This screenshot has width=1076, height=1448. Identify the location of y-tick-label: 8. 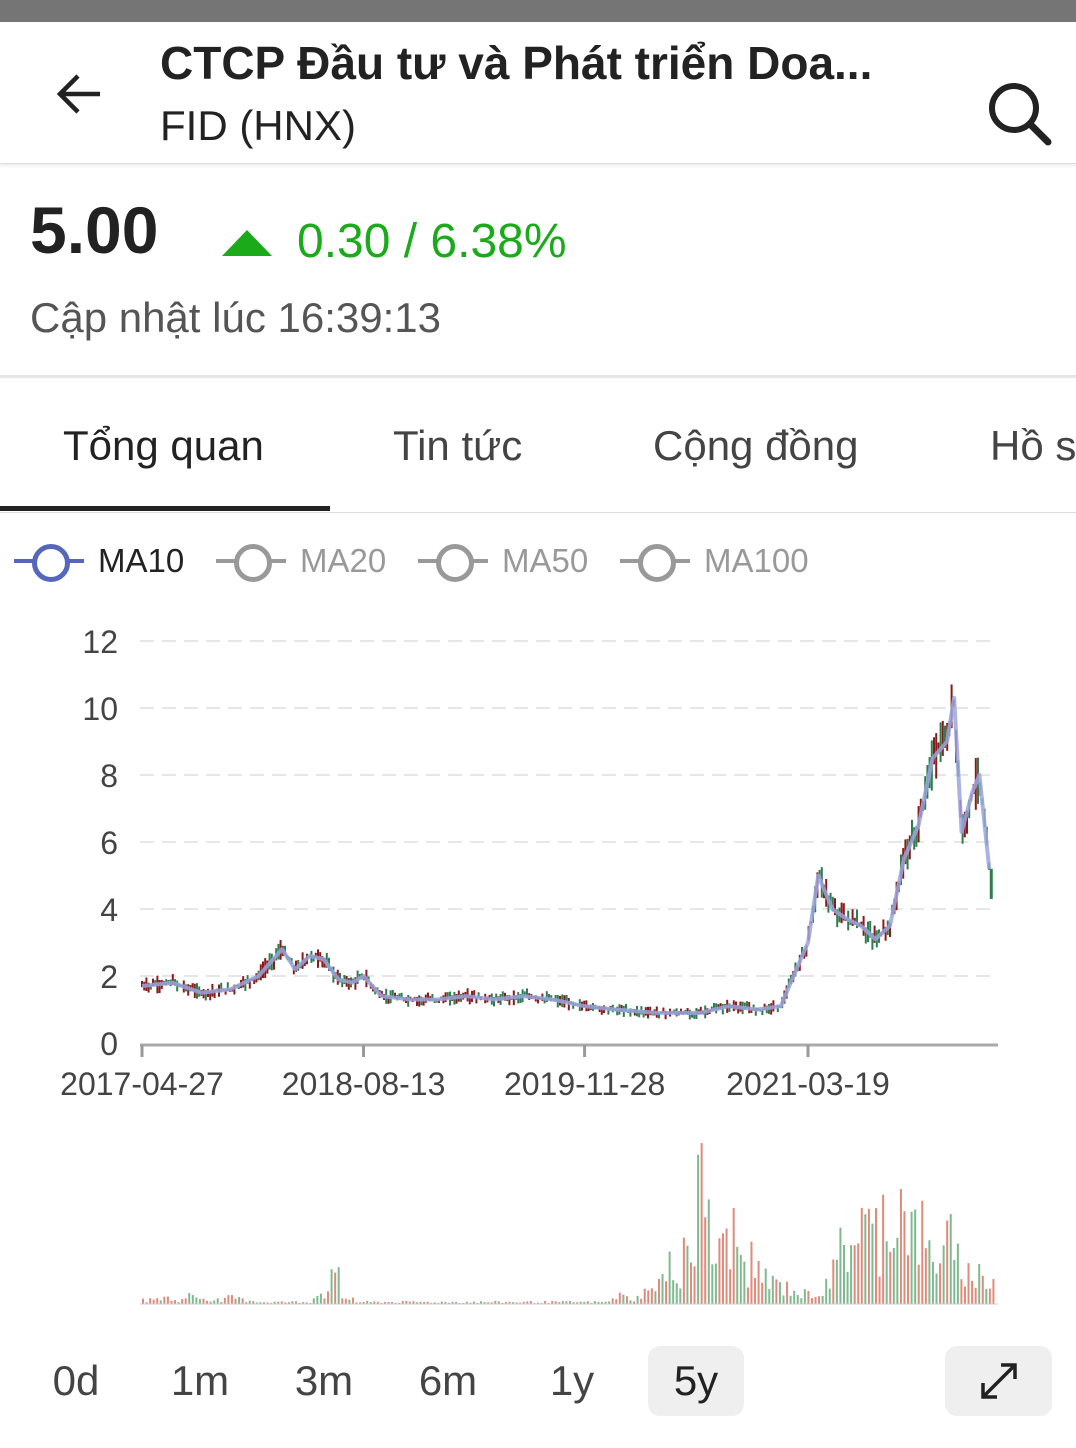
(109, 776).